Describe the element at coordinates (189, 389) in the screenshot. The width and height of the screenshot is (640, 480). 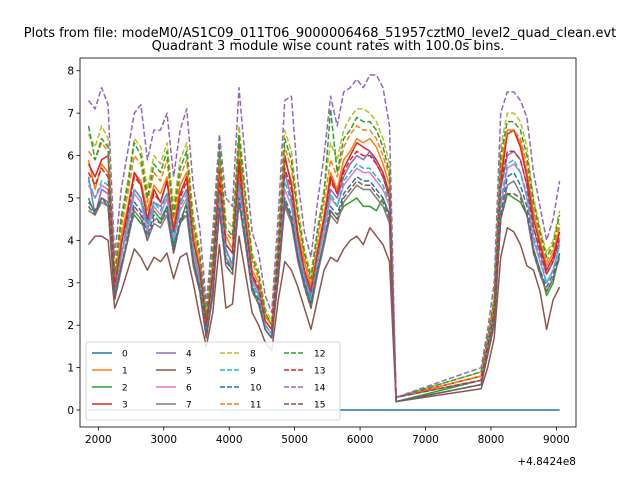
I see `legend-label-6: 6` at that location.